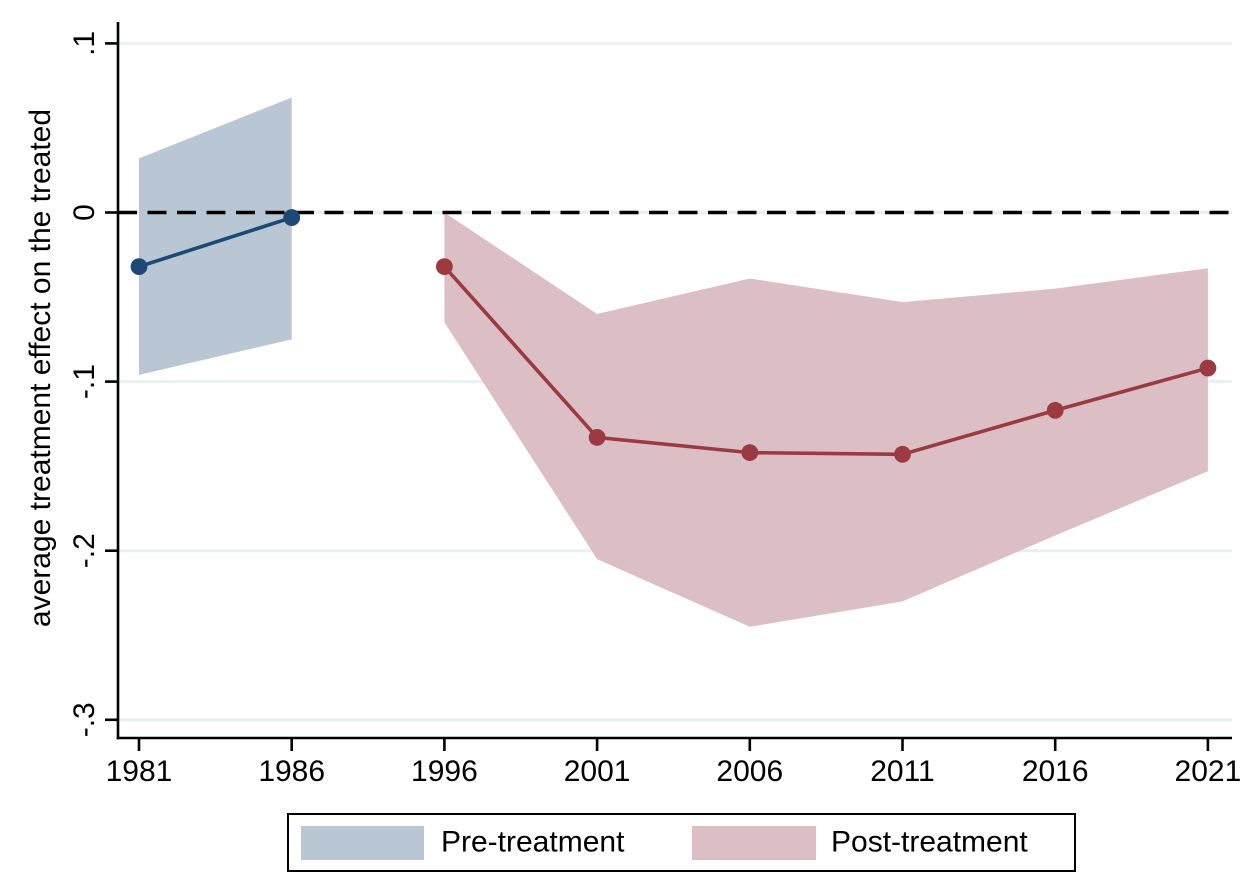  What do you see at coordinates (139, 771) in the screenshot?
I see `x-tick-label: 1981` at bounding box center [139, 771].